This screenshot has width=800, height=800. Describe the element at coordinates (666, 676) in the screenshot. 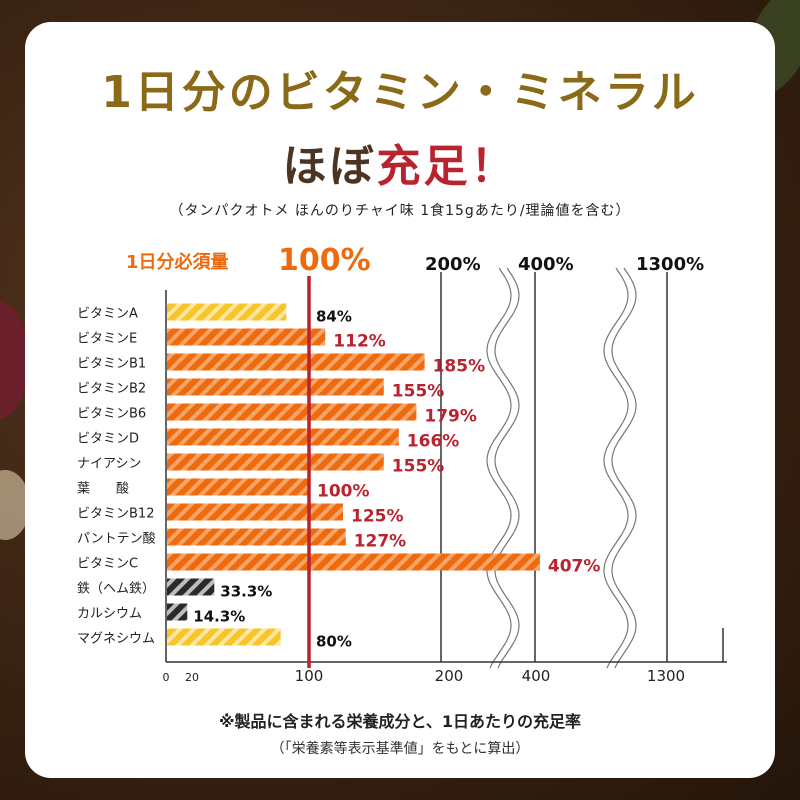

I see `x-tick-label: 1300` at that location.